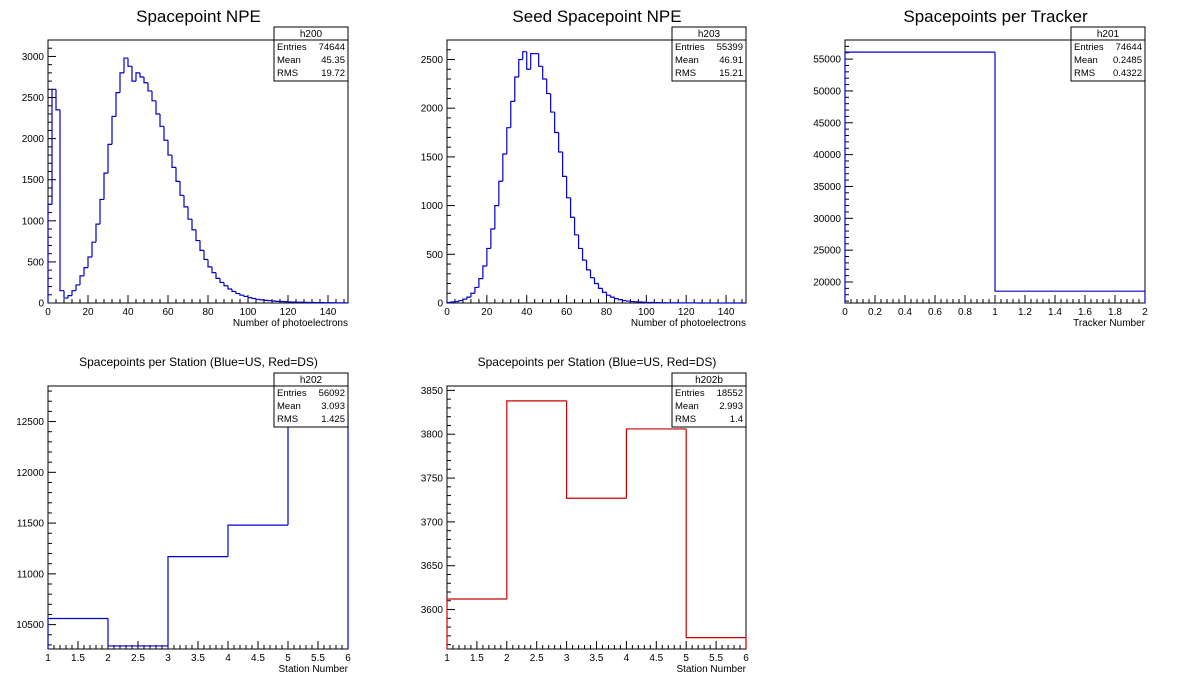 Image resolution: width=1196 pixels, height=695 pixels. What do you see at coordinates (731, 406) in the screenshot?
I see `stats-value: 2.993` at bounding box center [731, 406].